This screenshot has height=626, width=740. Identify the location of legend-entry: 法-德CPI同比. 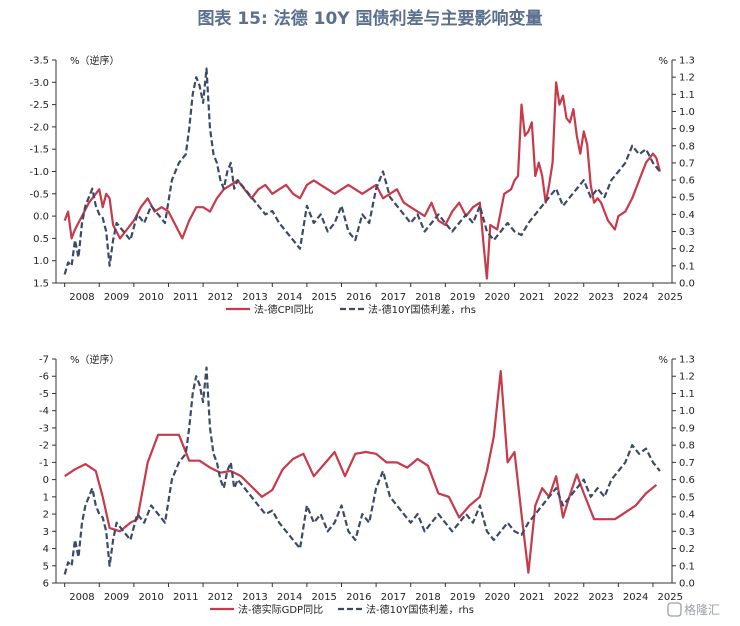
(284, 309).